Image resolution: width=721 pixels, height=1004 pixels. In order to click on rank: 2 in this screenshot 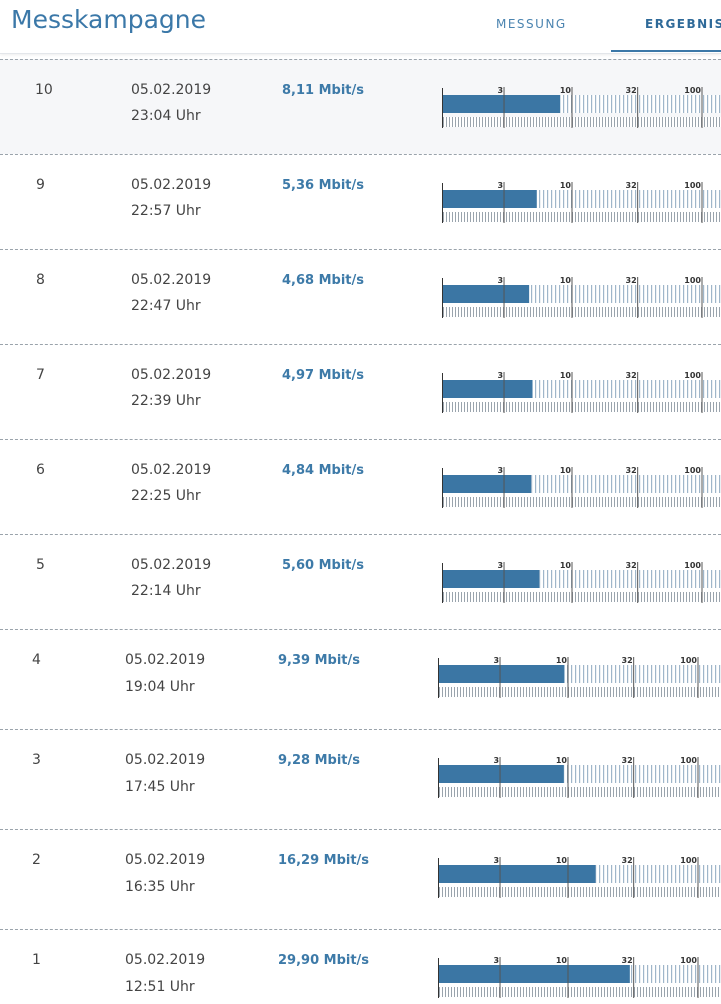, I will do `click(36, 860)`.